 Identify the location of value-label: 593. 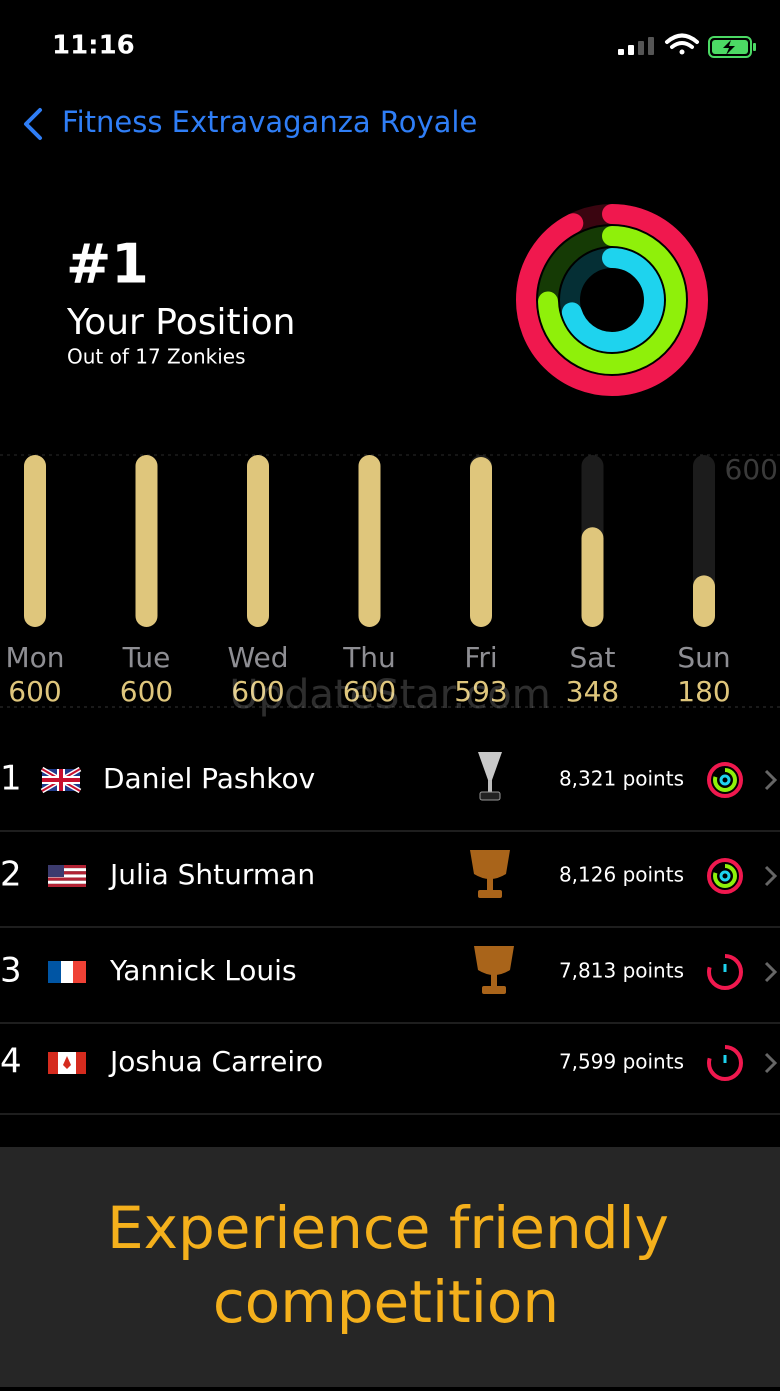
(480, 691).